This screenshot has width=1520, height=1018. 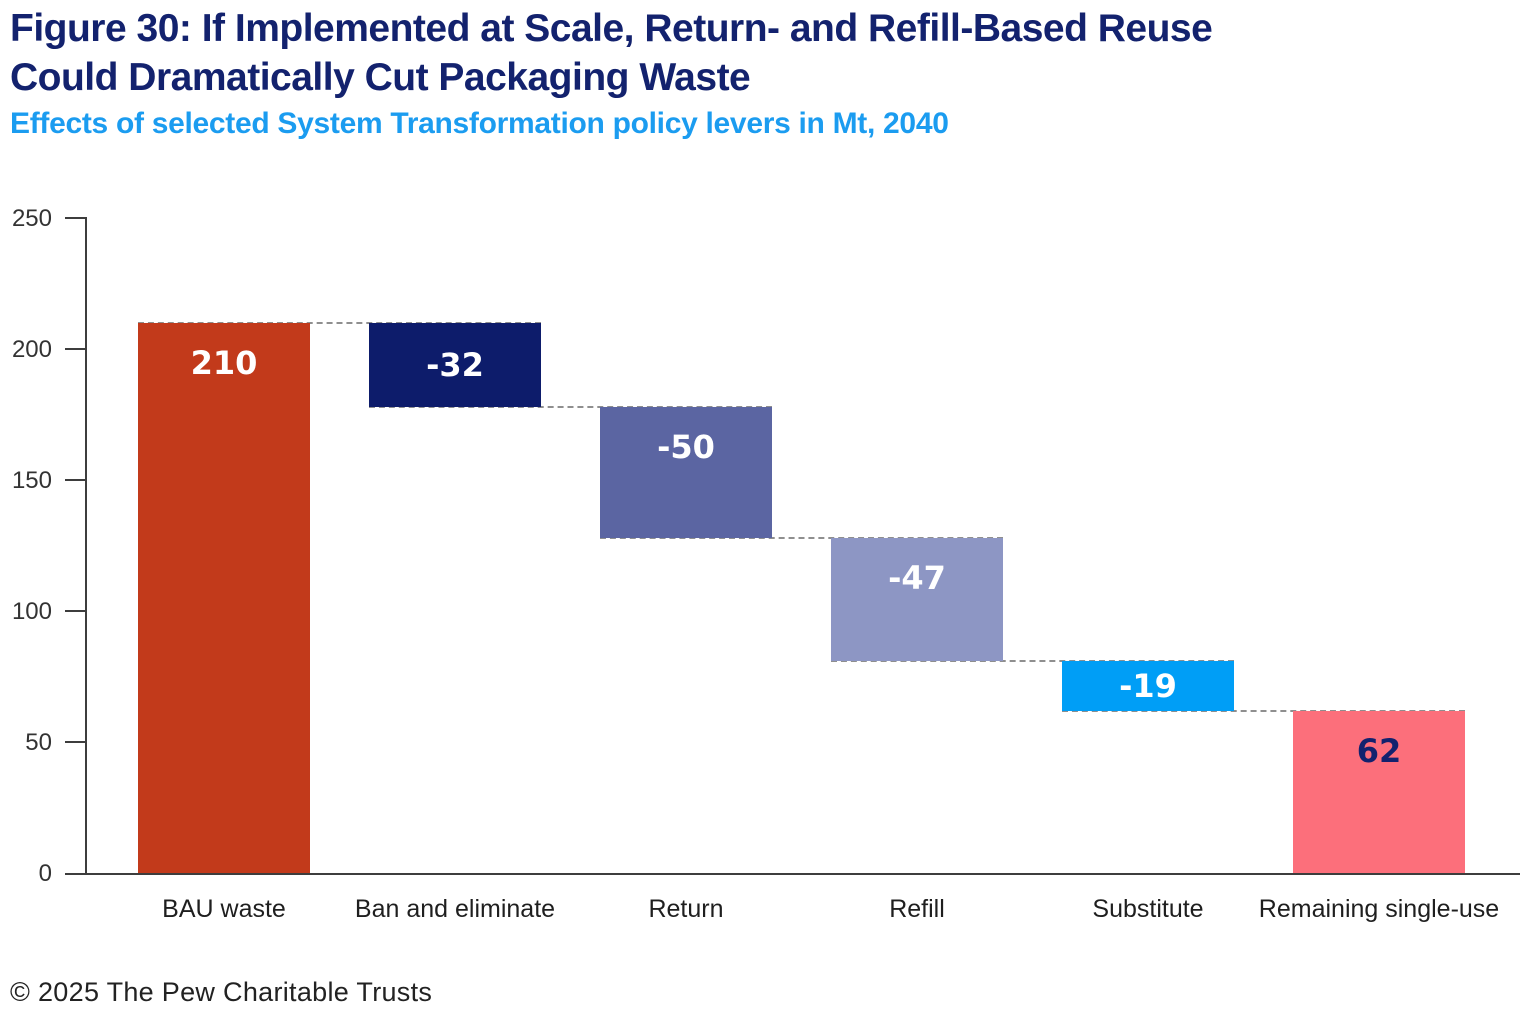 What do you see at coordinates (31, 218) in the screenshot?
I see `y-axis-tick-label: 250` at bounding box center [31, 218].